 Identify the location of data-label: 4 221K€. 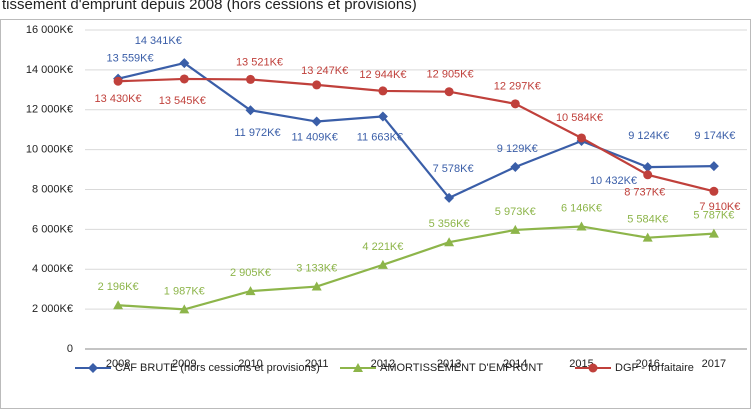
(382, 247).